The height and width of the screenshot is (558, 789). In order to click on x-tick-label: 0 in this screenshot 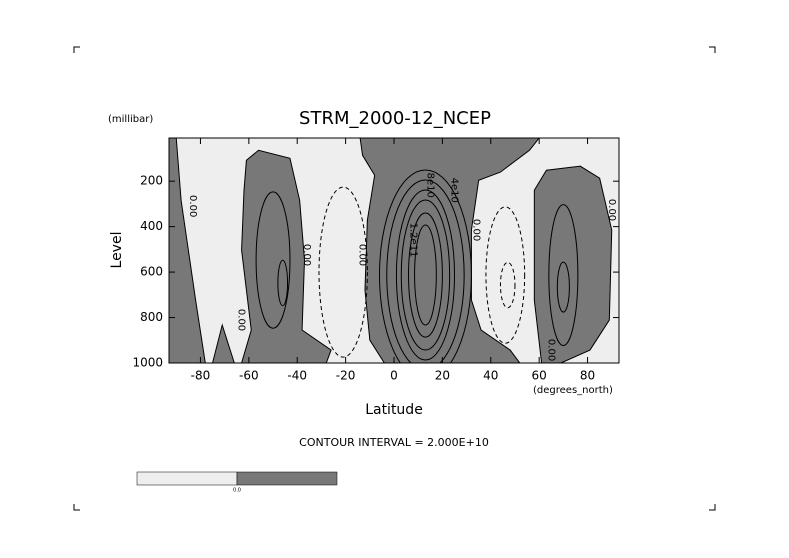, I will do `click(394, 376)`.